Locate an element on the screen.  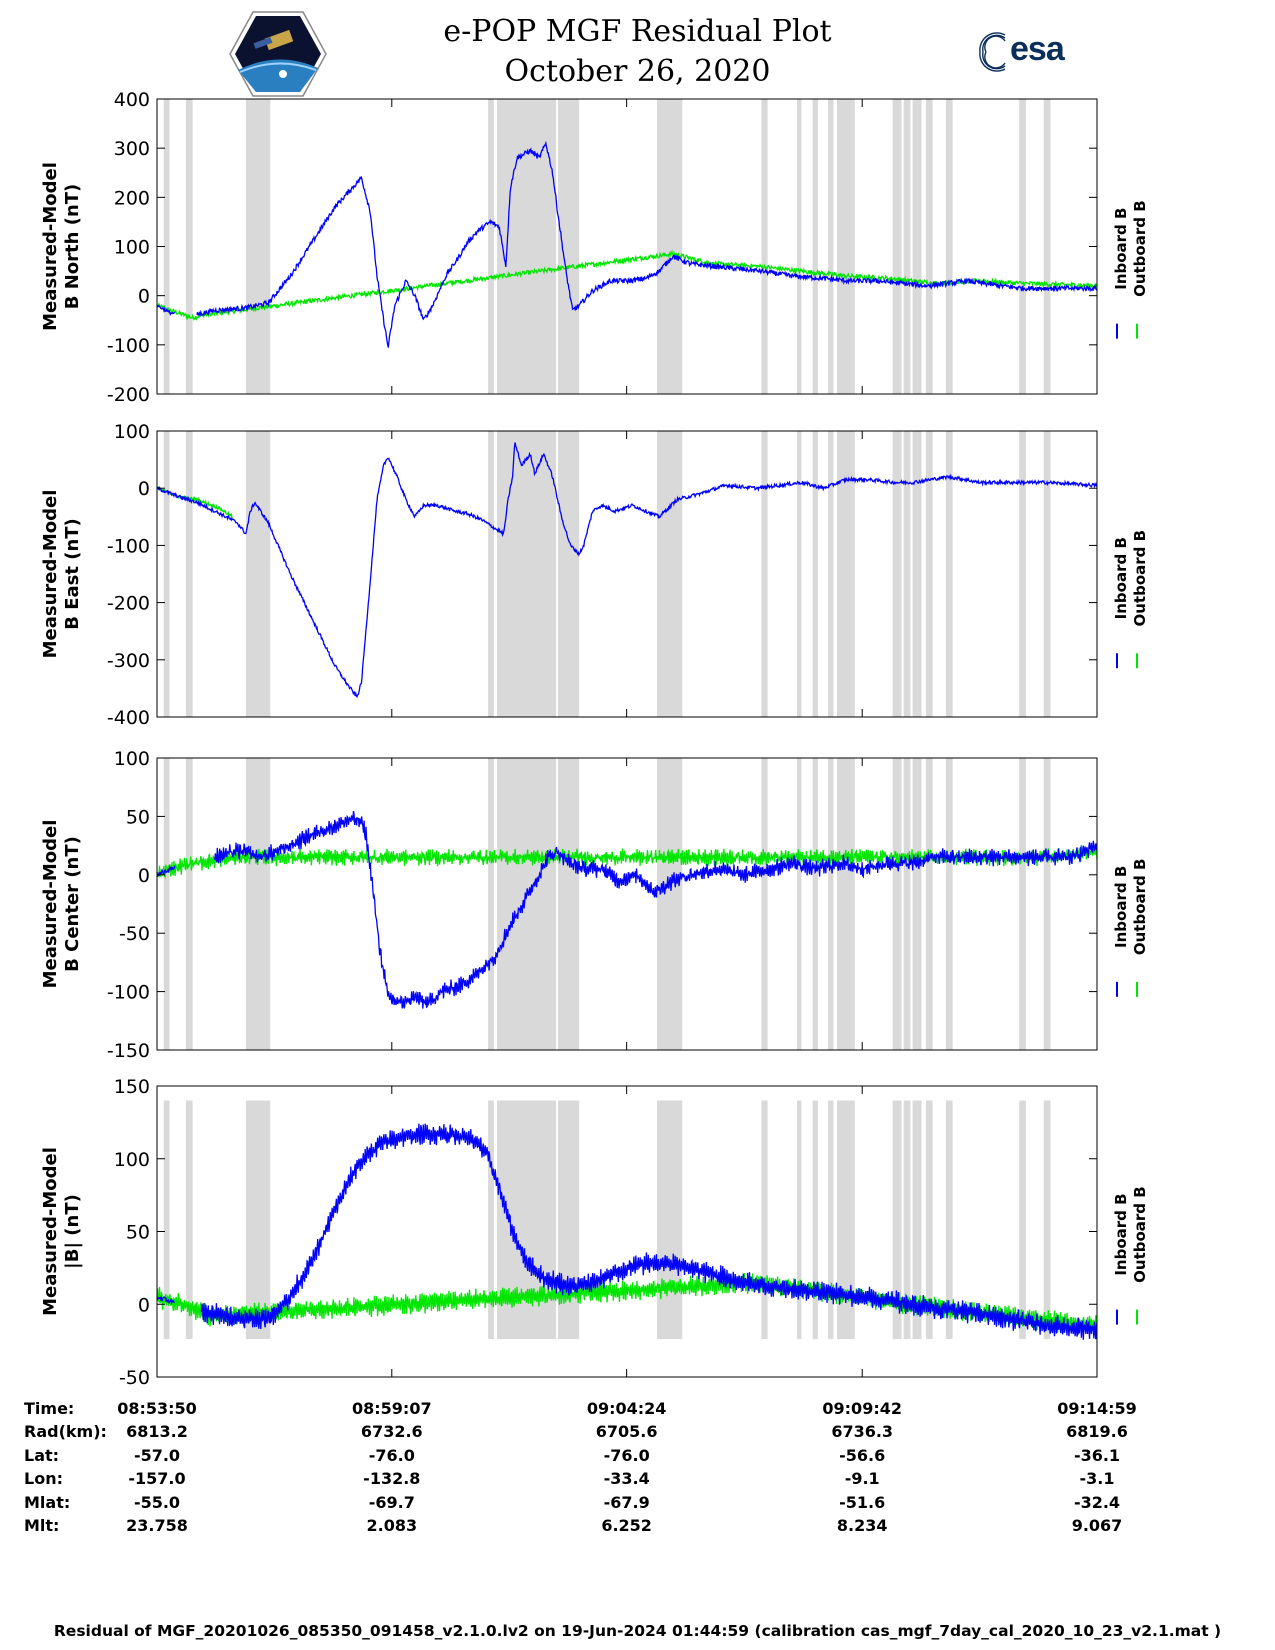
ytick-label-4-5: 150 is located at coordinates (132, 1087).